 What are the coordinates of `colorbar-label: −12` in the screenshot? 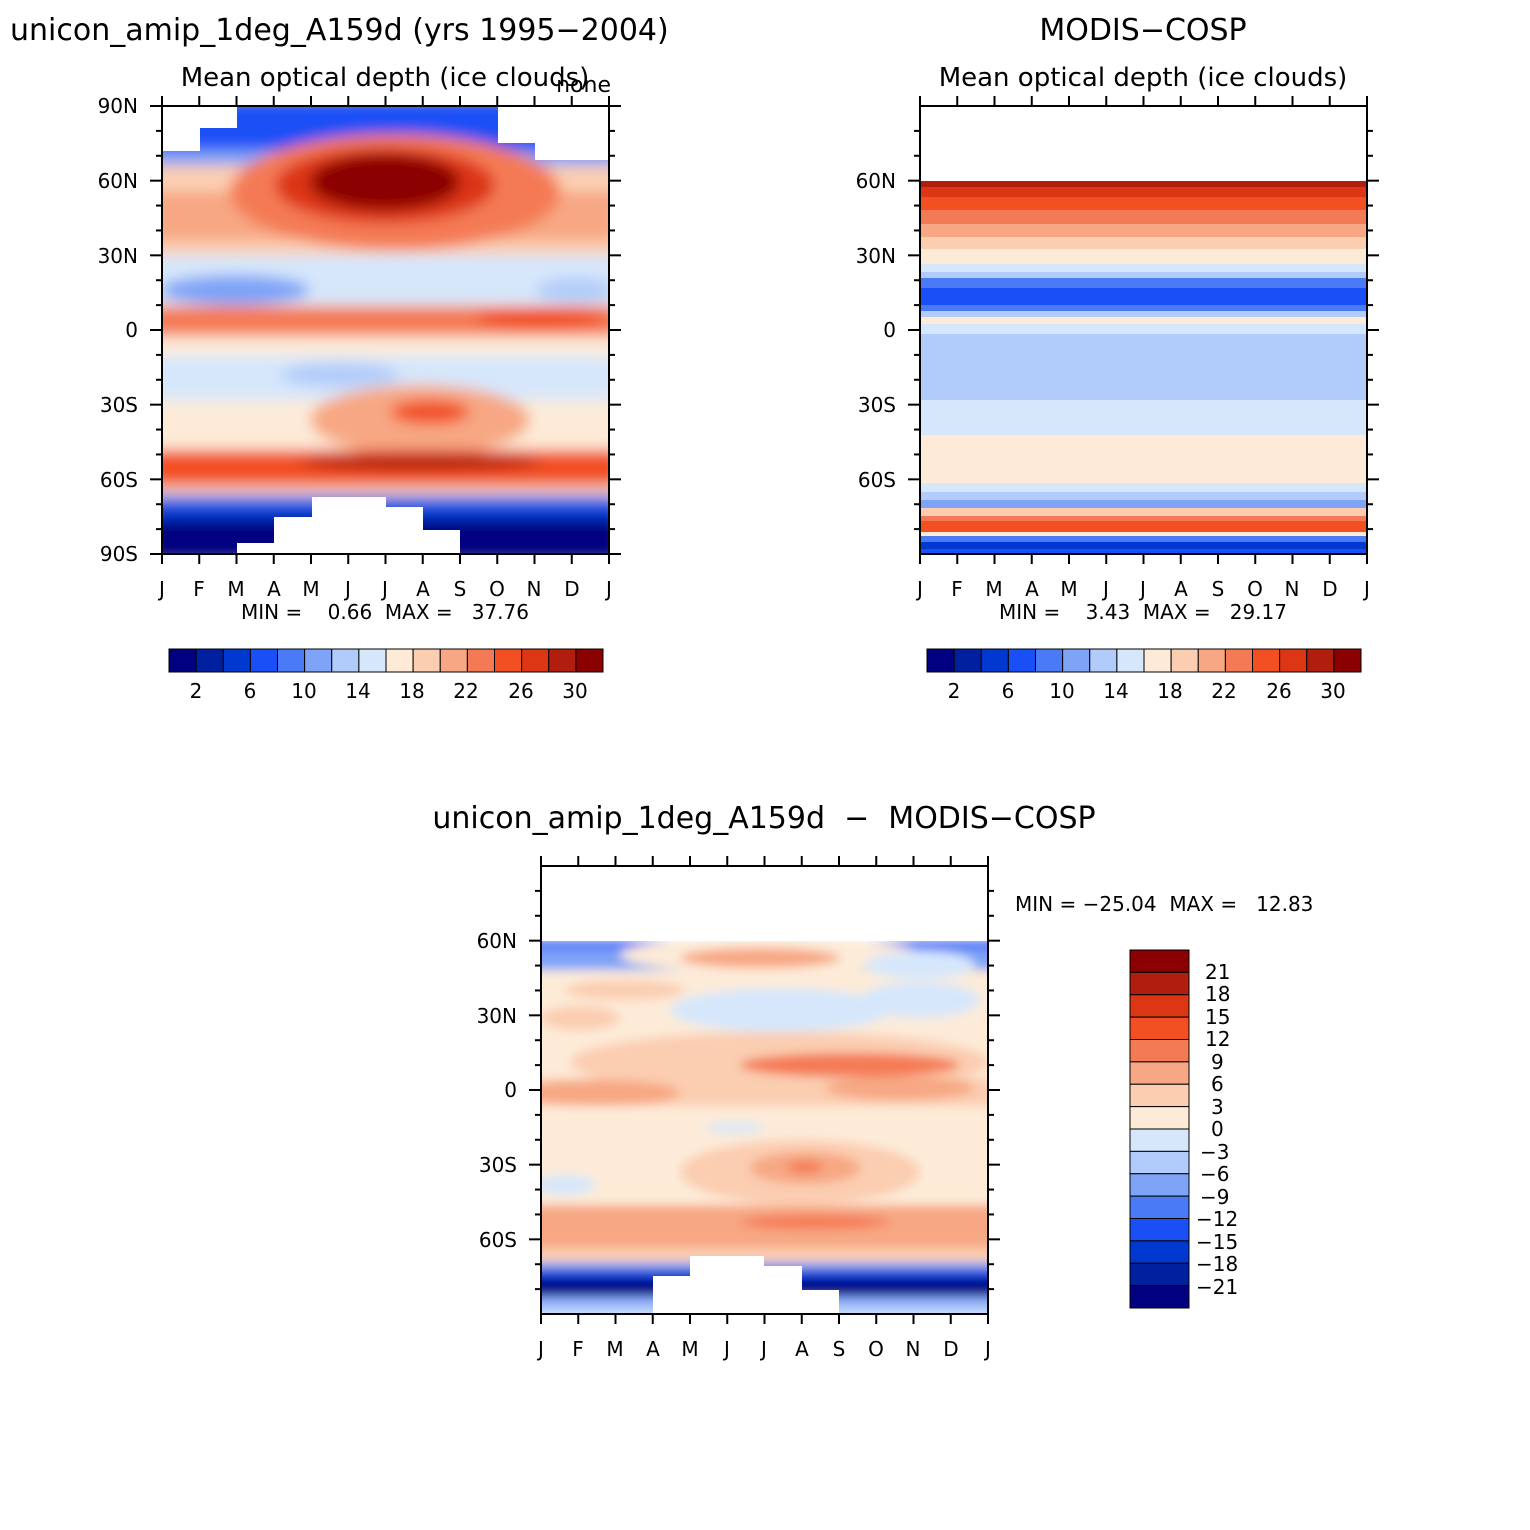 It's located at (1217, 1219).